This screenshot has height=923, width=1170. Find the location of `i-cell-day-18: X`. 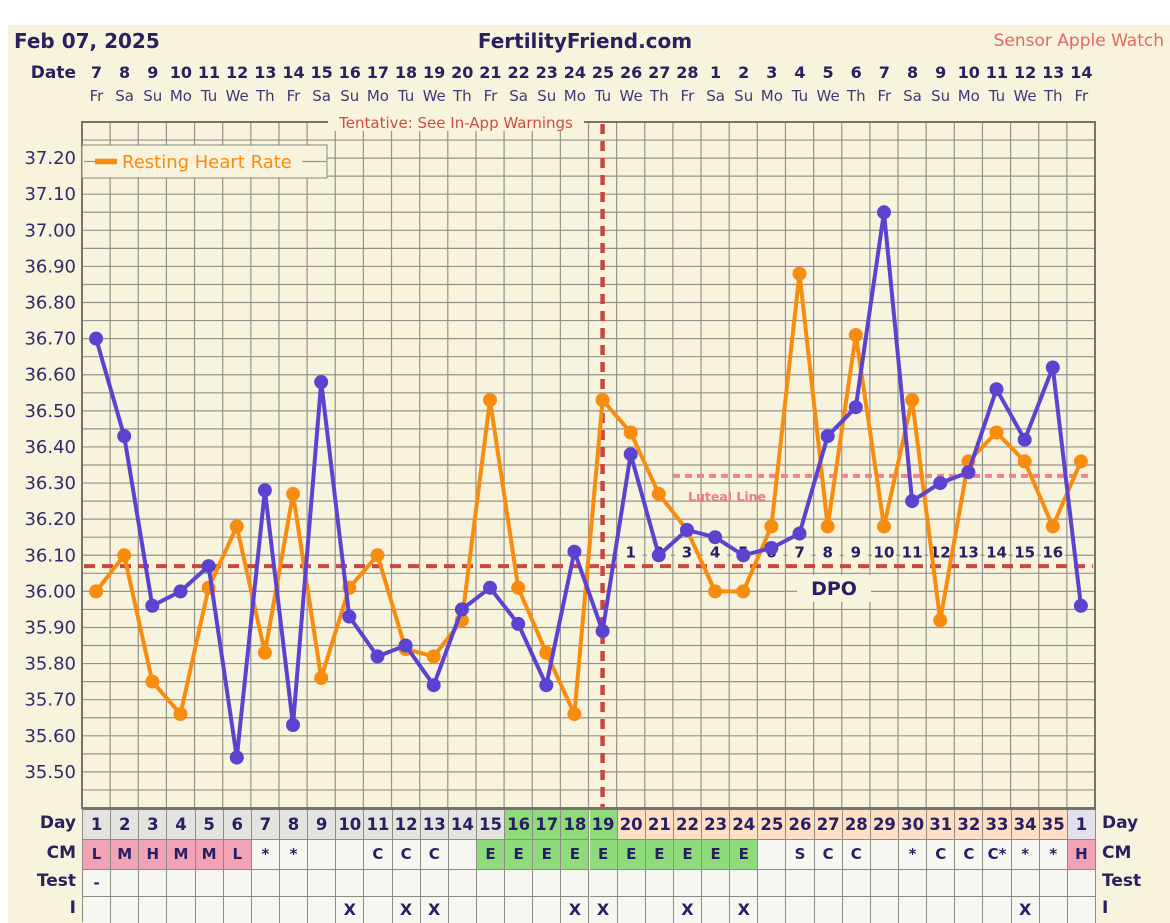

i-cell-day-18: X is located at coordinates (575, 910).